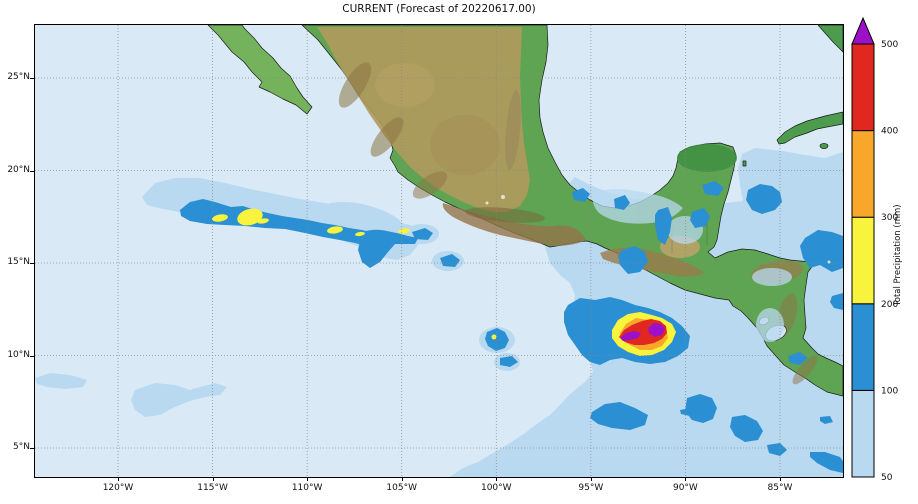 Image resolution: width=918 pixels, height=504 pixels. I want to click on cuba, so click(809, 128).